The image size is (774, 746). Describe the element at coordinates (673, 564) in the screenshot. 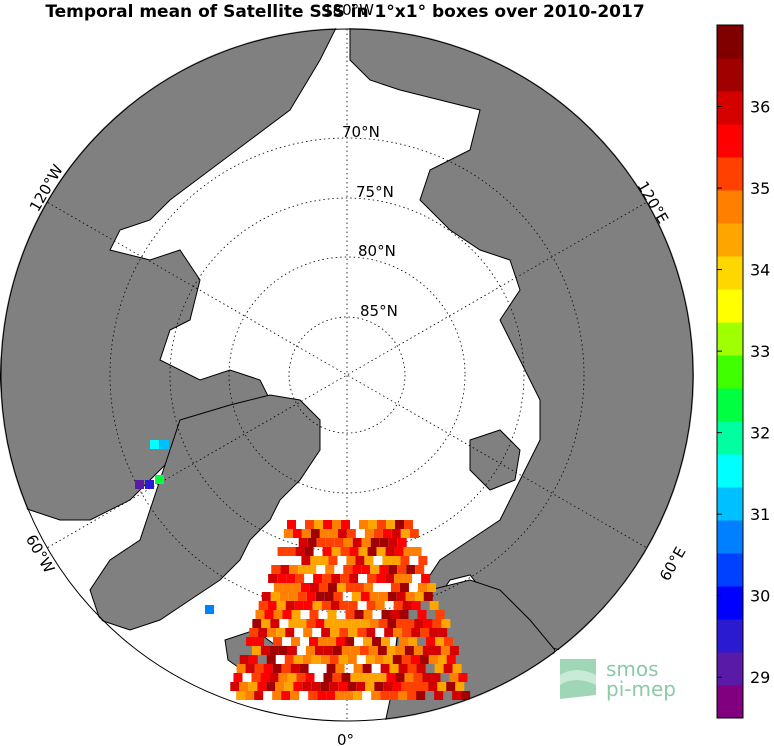

I see `lon-label-60e: 60°E` at that location.